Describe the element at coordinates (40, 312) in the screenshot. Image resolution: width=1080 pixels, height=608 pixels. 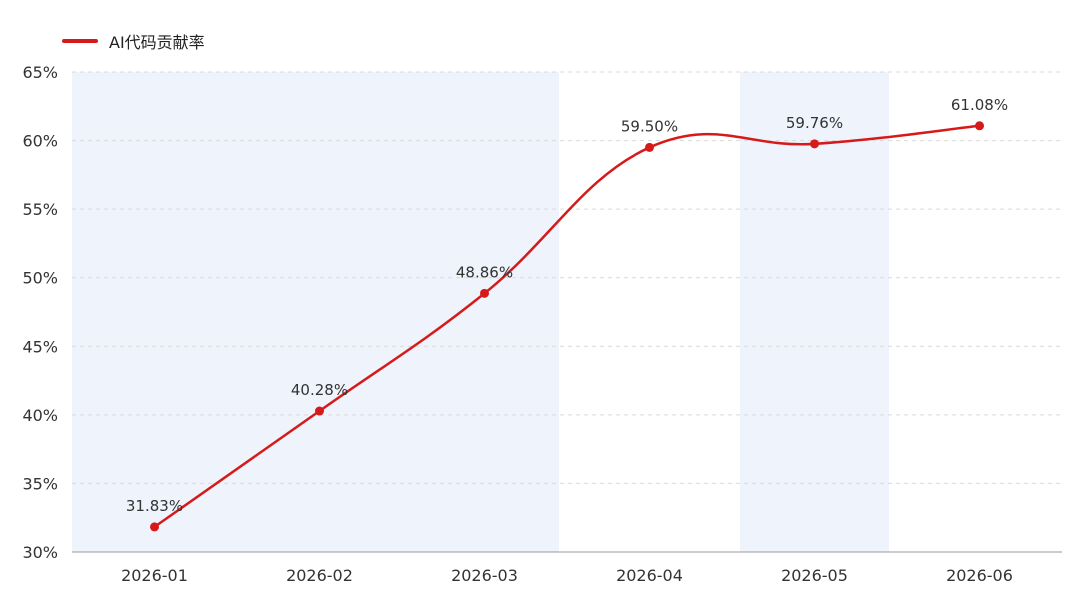
I see `y-axis-tick-labels: 30% 35% 40% 45% 50% 55% 60% 65%` at that location.